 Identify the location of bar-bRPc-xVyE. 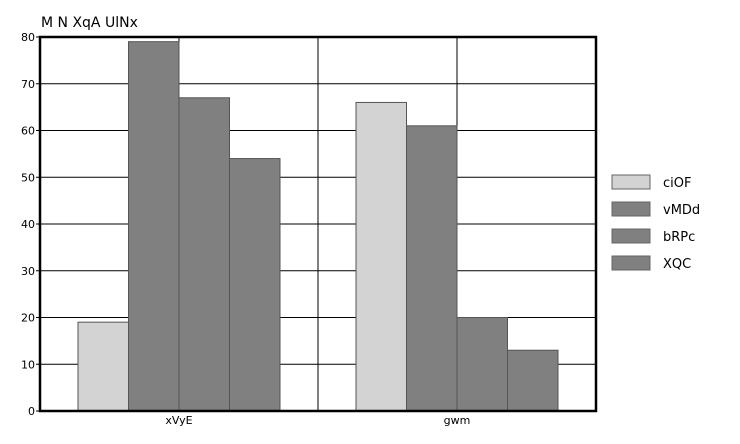
(204, 254).